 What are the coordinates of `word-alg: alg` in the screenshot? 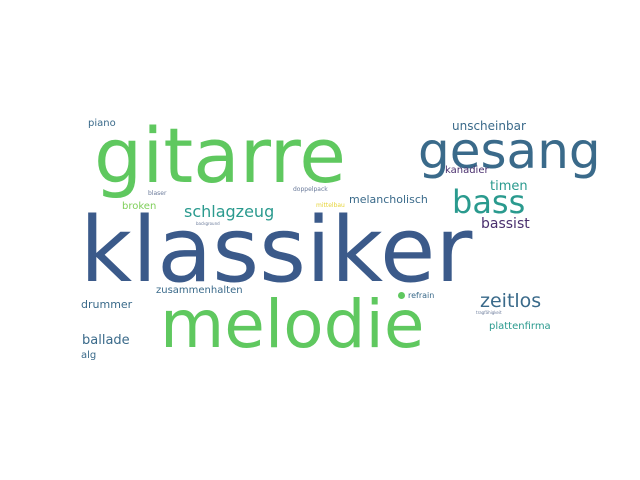 It's located at (89, 355).